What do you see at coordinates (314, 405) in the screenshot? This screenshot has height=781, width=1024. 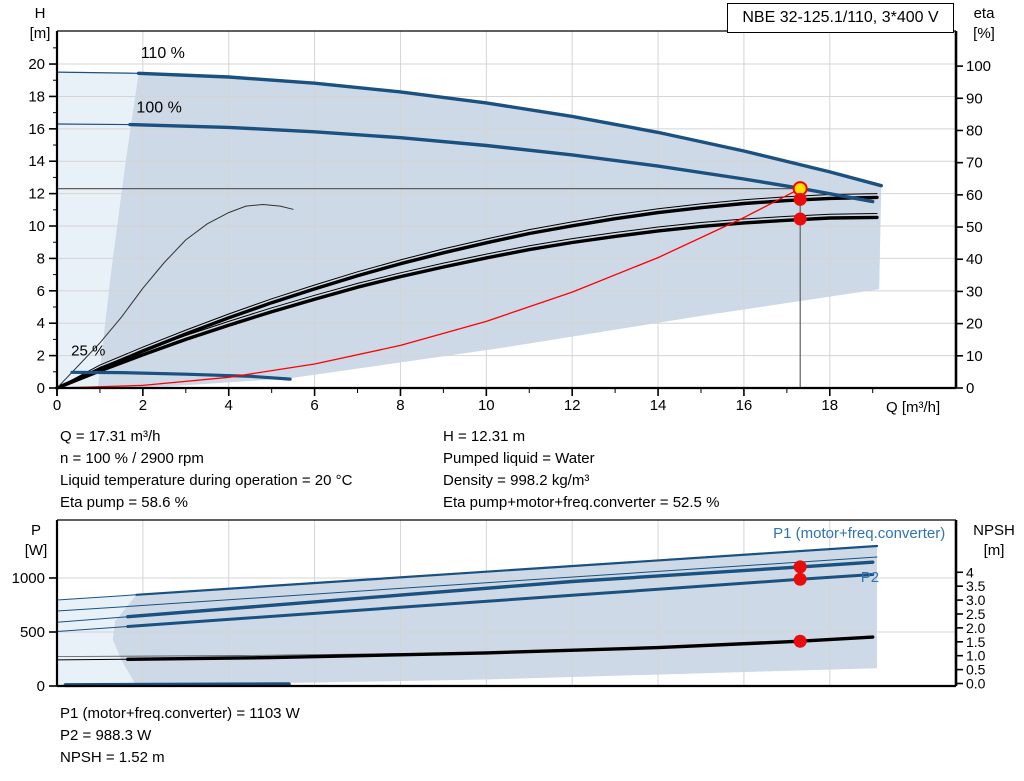 I see `tick-label-bottom: 6` at bounding box center [314, 405].